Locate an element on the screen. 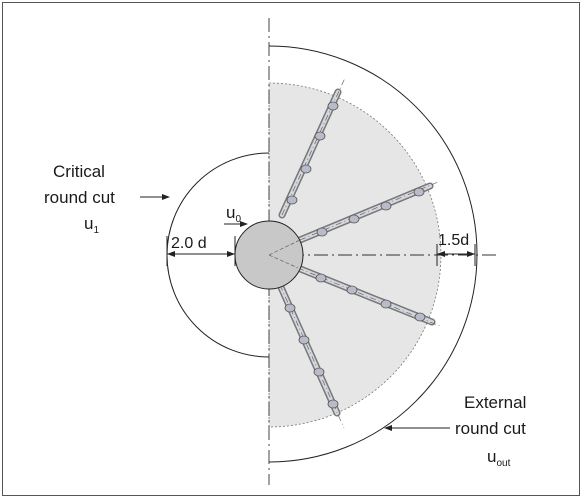 This screenshot has width=582, height=498. svg-text: External is located at coordinates (495, 402).